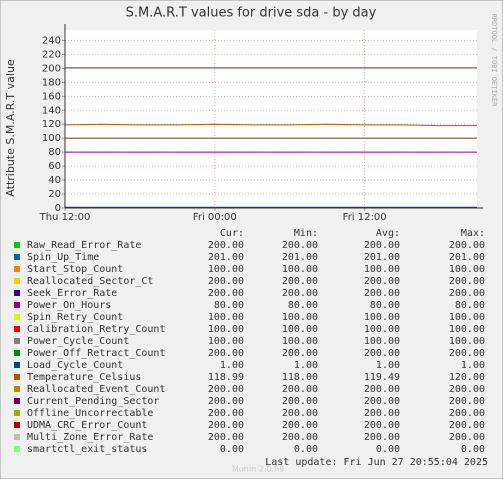 This screenshot has width=503, height=479. I want to click on y-tick-label: 180, so click(51, 82).